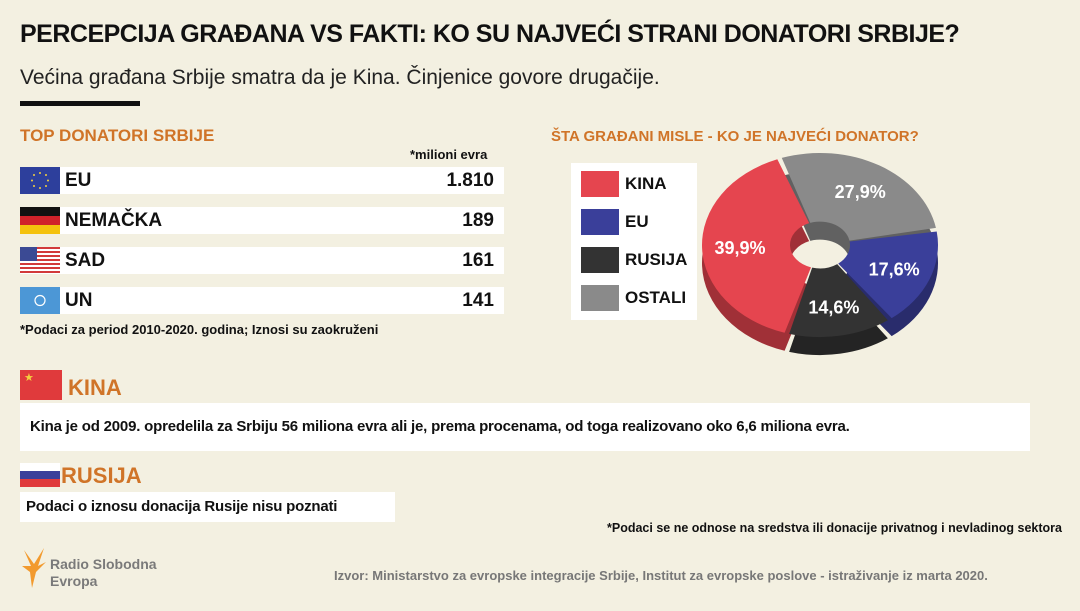 The width and height of the screenshot is (1080, 611). What do you see at coordinates (860, 192) in the screenshot?
I see `slice-label-ostali: 27,9%` at bounding box center [860, 192].